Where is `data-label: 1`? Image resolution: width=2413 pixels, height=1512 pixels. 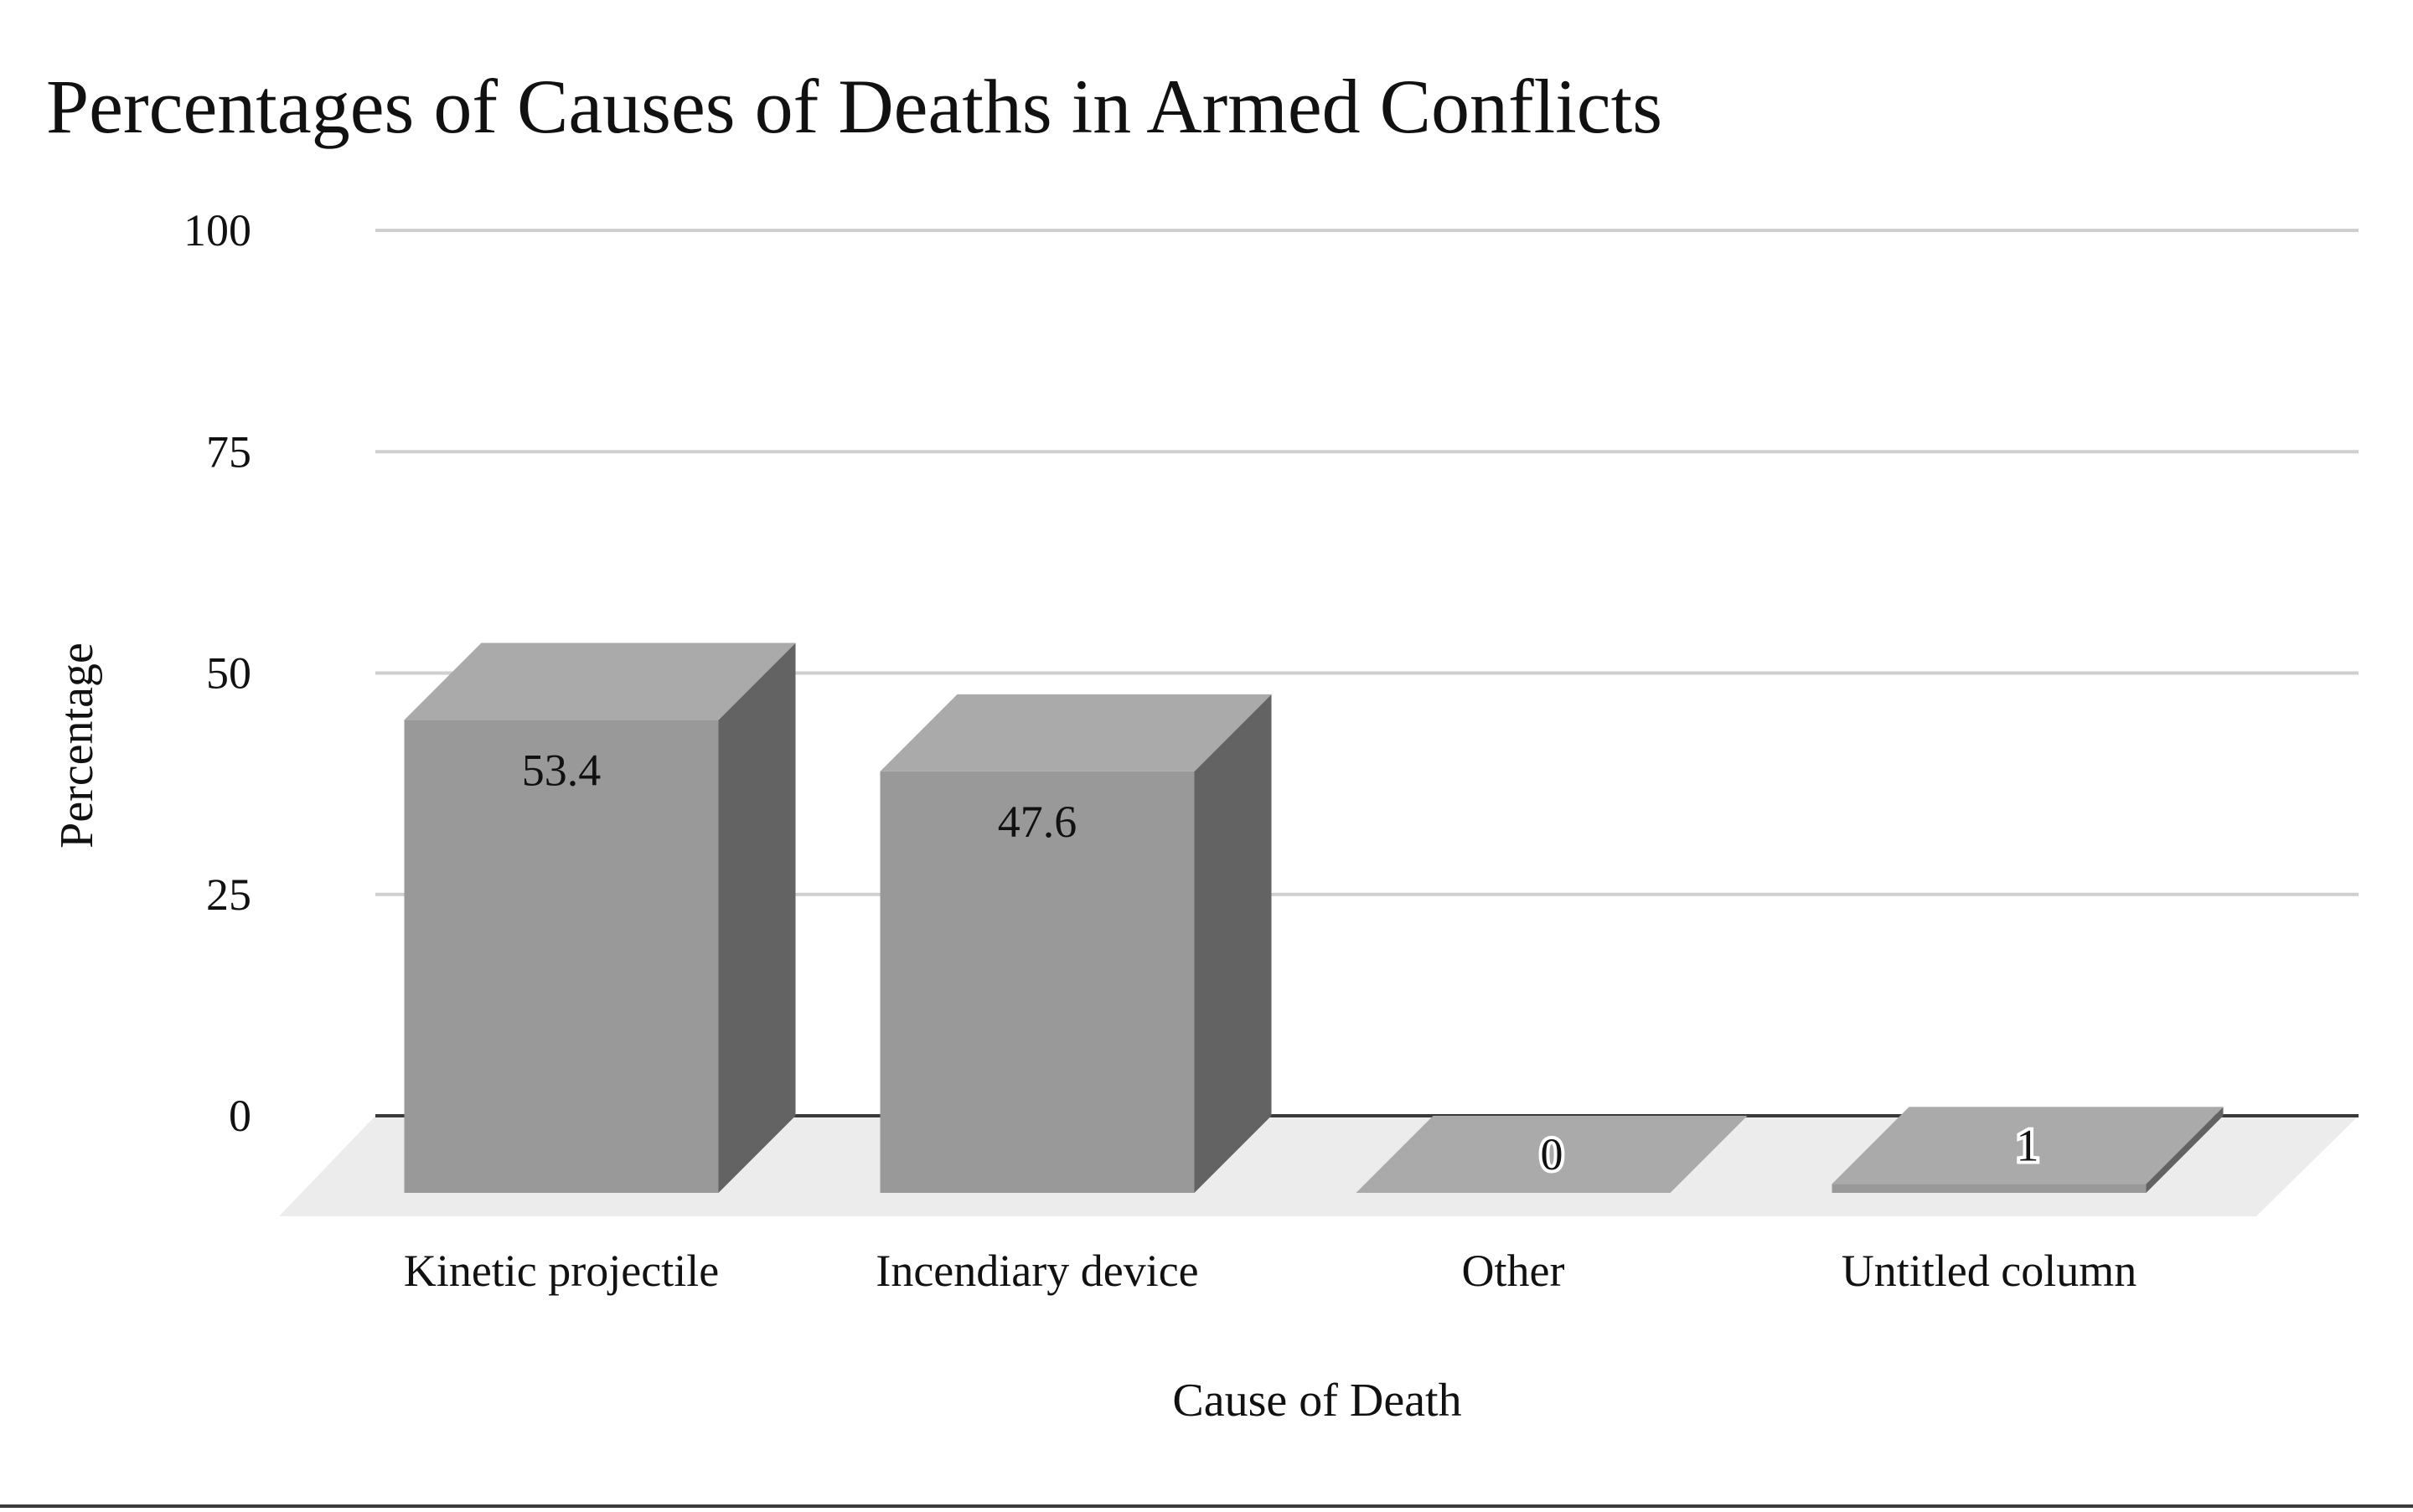 data-label: 1 is located at coordinates (2028, 1145).